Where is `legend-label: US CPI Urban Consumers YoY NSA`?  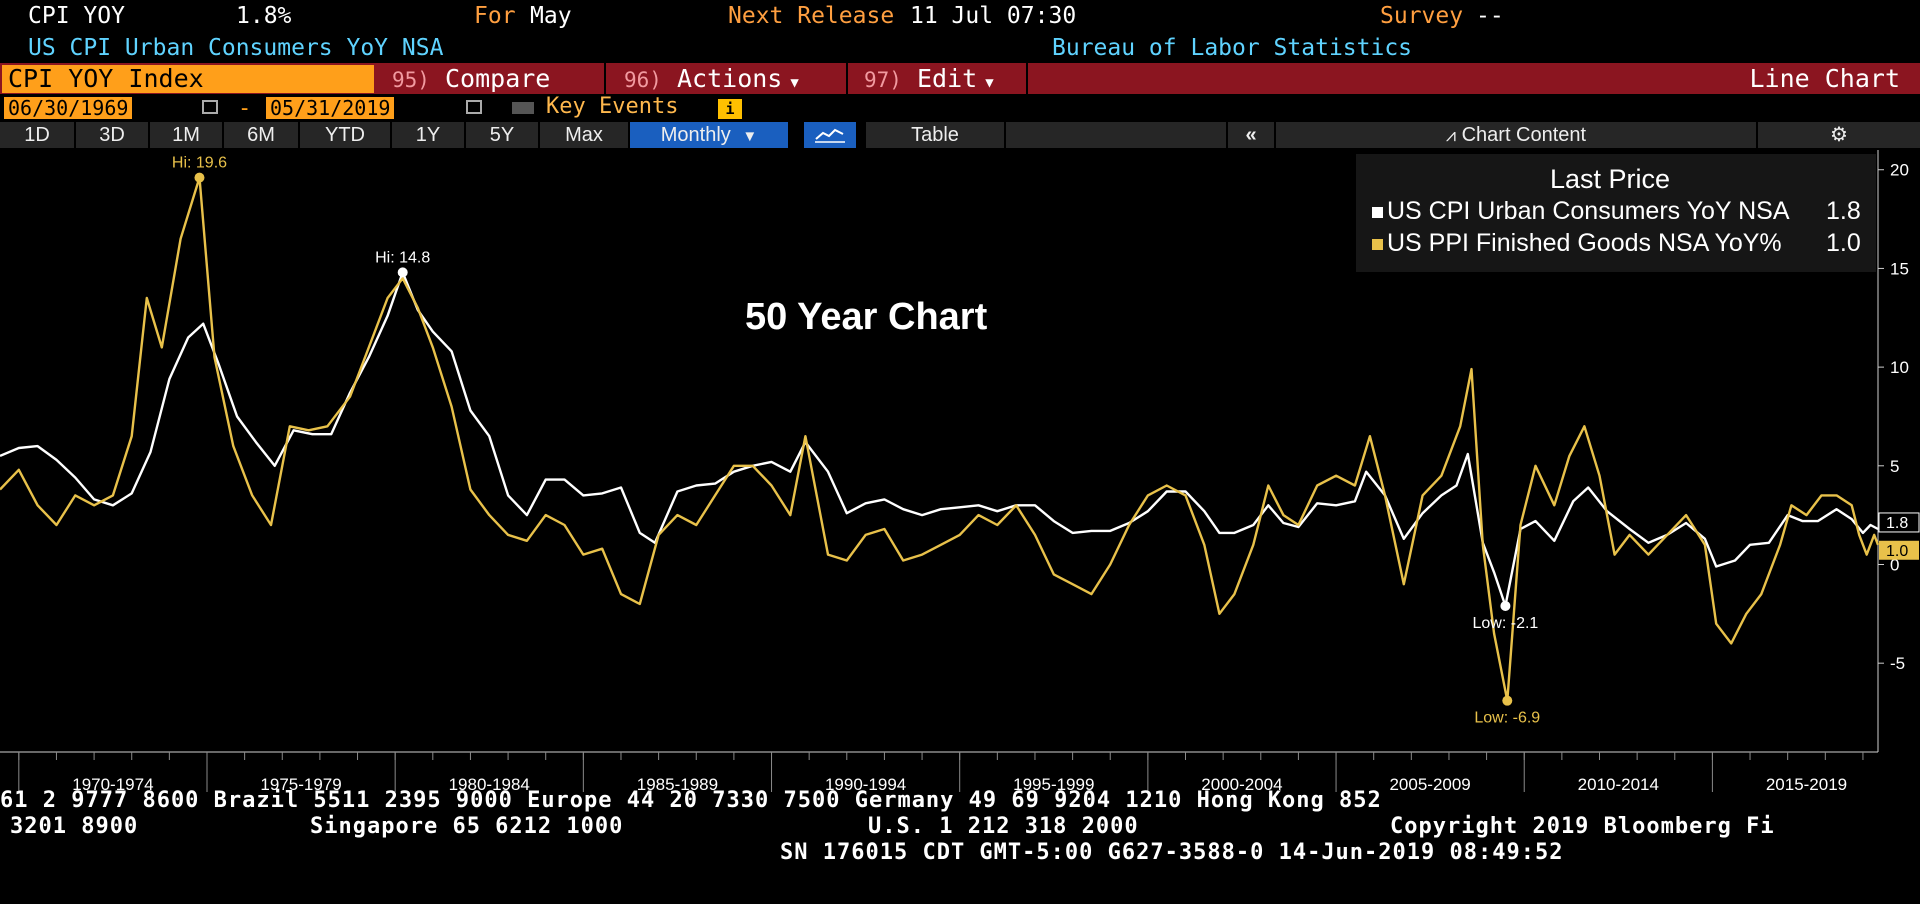 legend-label: US CPI Urban Consumers YoY NSA is located at coordinates (1588, 211).